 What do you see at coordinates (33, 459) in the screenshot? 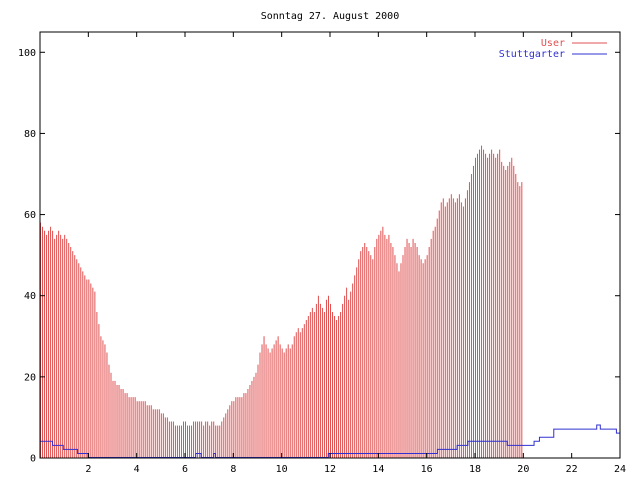
I see `y-tick-label: 0` at bounding box center [33, 459].